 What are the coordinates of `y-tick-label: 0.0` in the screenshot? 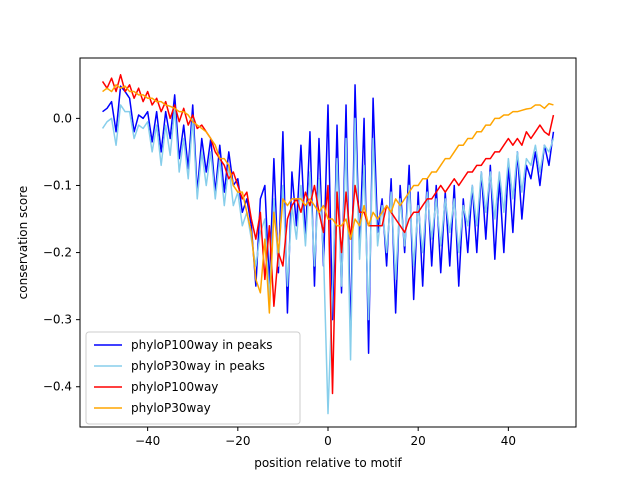 It's located at (62, 118).